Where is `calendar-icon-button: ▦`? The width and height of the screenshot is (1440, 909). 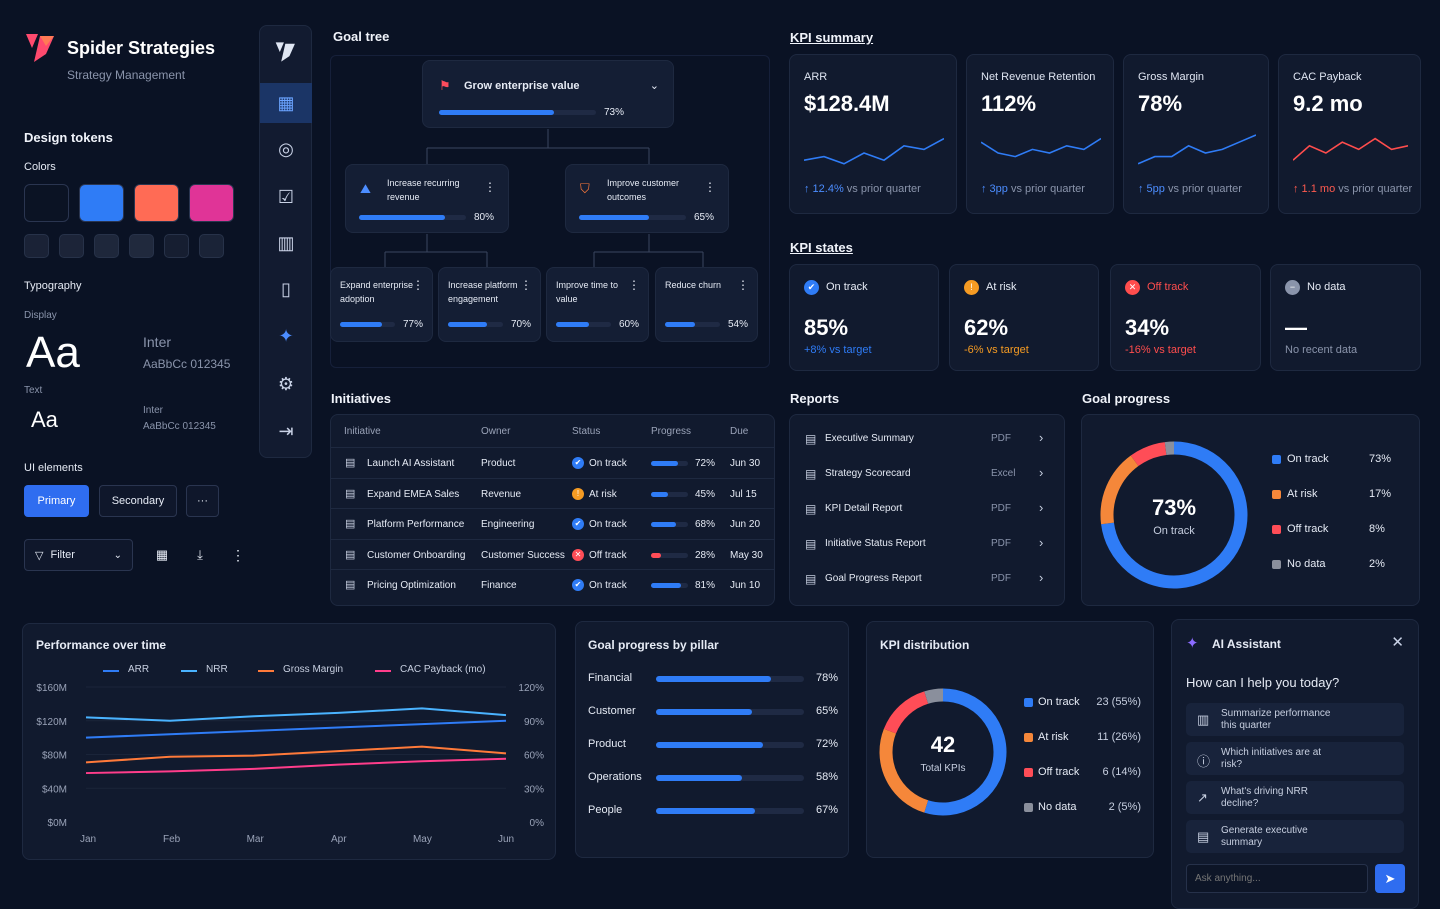 calendar-icon-button: ▦ is located at coordinates (162, 554).